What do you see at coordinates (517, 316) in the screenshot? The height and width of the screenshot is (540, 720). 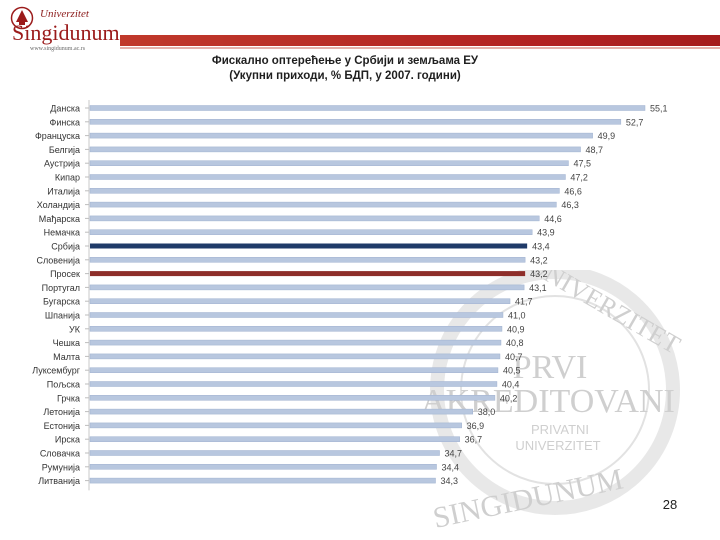 I see `value-label: 41,0` at bounding box center [517, 316].